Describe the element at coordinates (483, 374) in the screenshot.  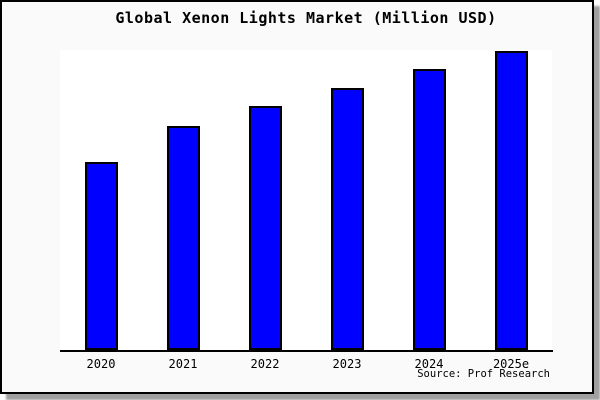
I see `source-attribution: Source: Prof Research` at that location.